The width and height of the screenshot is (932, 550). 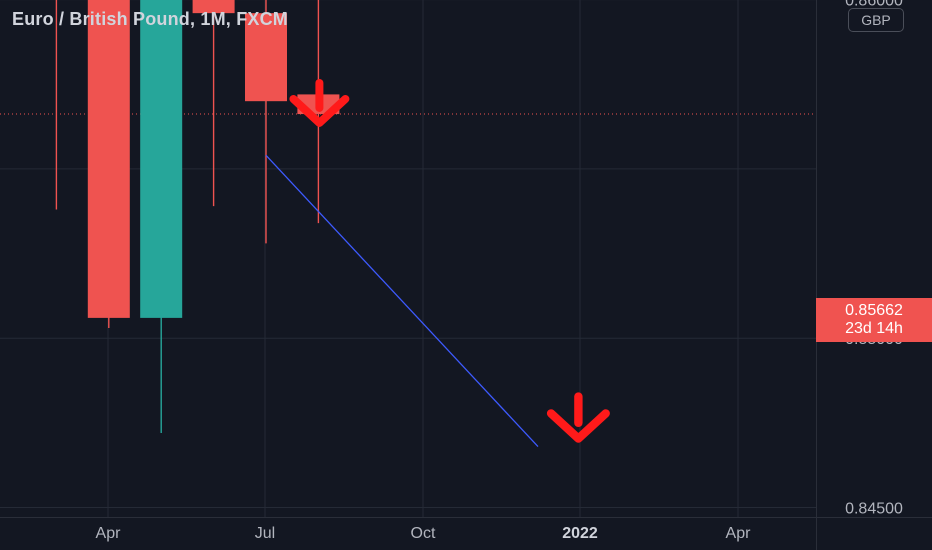 What do you see at coordinates (874, 5) in the screenshot?
I see `y-tick-label: 0.86000` at bounding box center [874, 5].